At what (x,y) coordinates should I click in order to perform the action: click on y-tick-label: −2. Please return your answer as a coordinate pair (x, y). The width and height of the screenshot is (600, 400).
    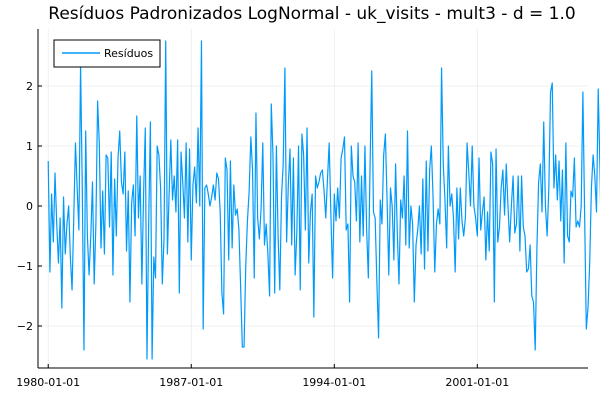
    Looking at the image, I should click on (25, 326).